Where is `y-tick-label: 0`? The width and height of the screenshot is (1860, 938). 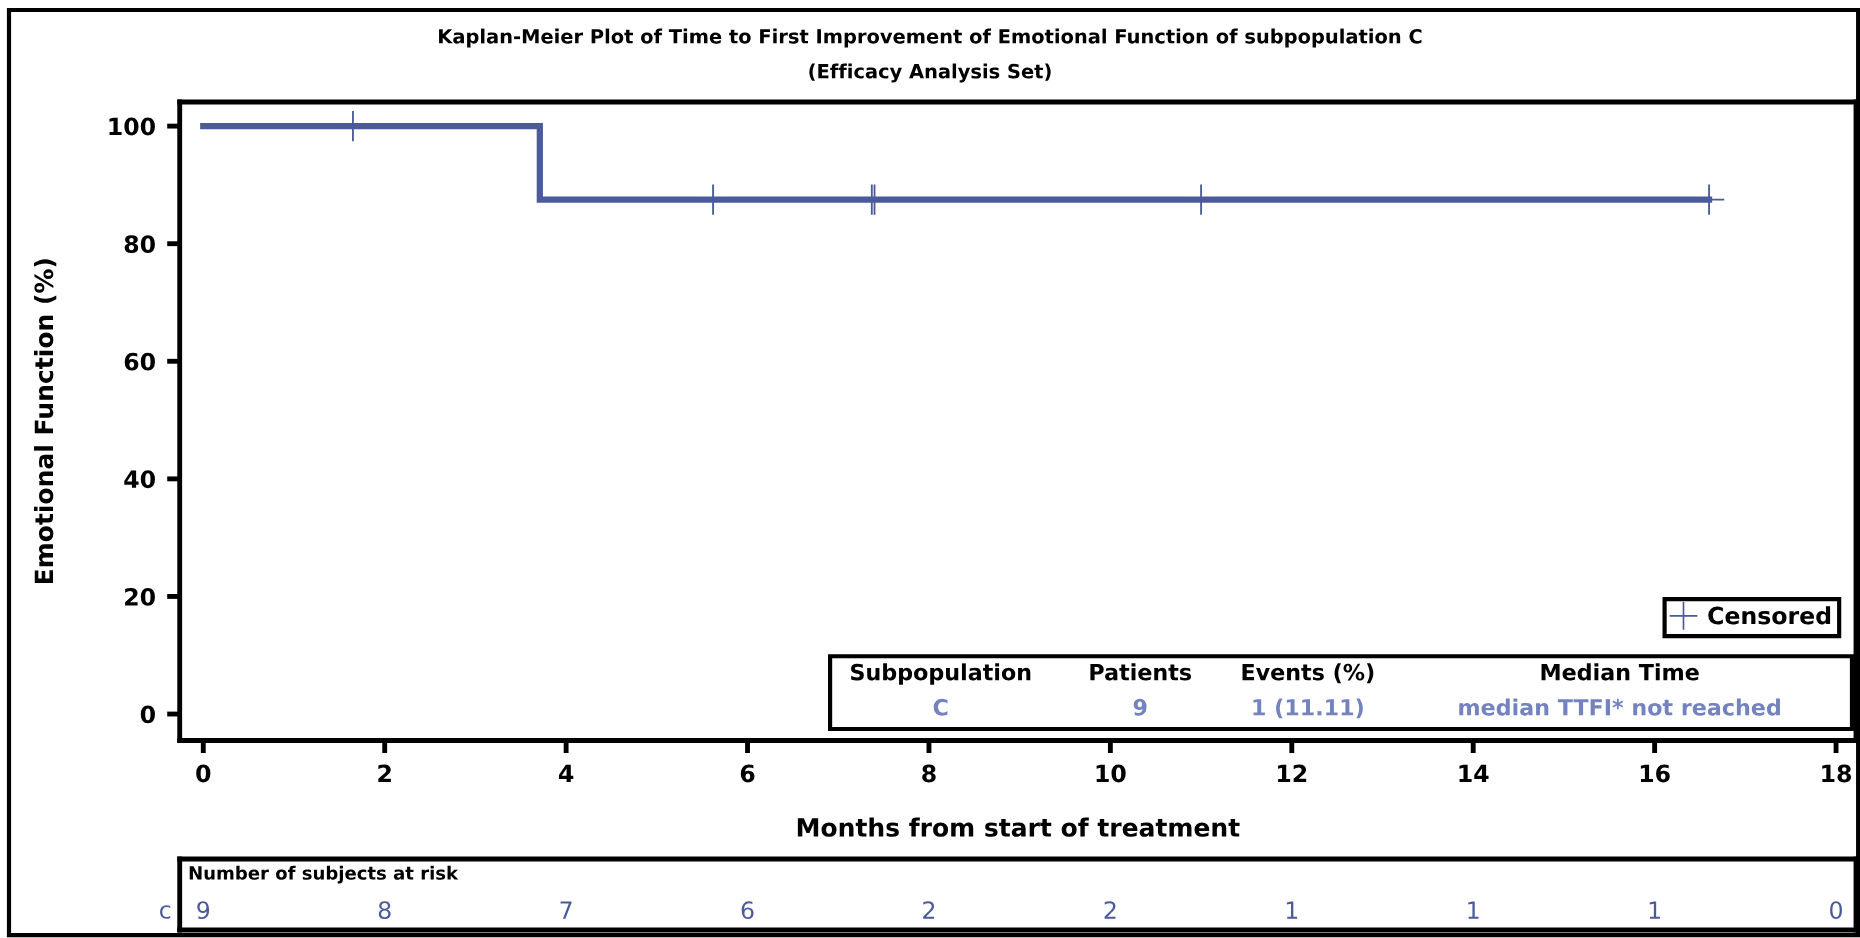
y-tick-label: 0 is located at coordinates (147, 714).